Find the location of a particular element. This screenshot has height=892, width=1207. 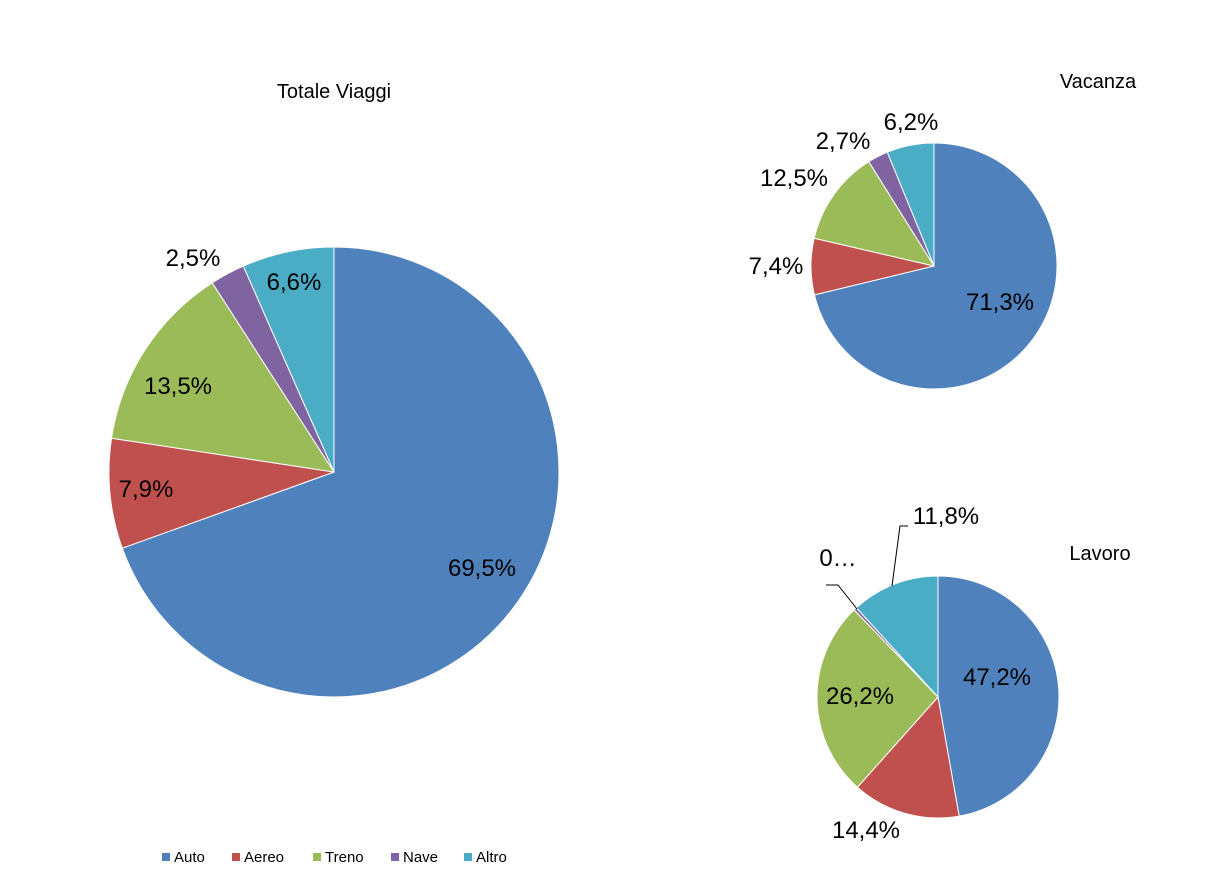

data-label-altro: 6,2% is located at coordinates (911, 122).